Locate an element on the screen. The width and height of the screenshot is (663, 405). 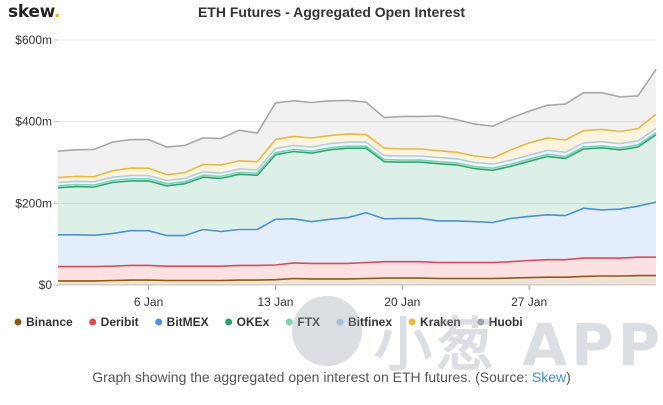
legend-swatch-ftx is located at coordinates (289, 322).